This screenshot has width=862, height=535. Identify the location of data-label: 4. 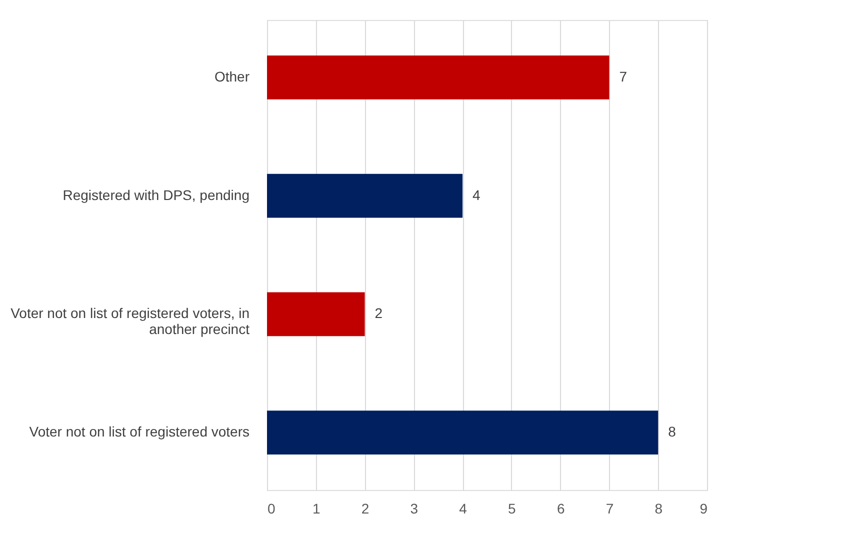
(476, 194).